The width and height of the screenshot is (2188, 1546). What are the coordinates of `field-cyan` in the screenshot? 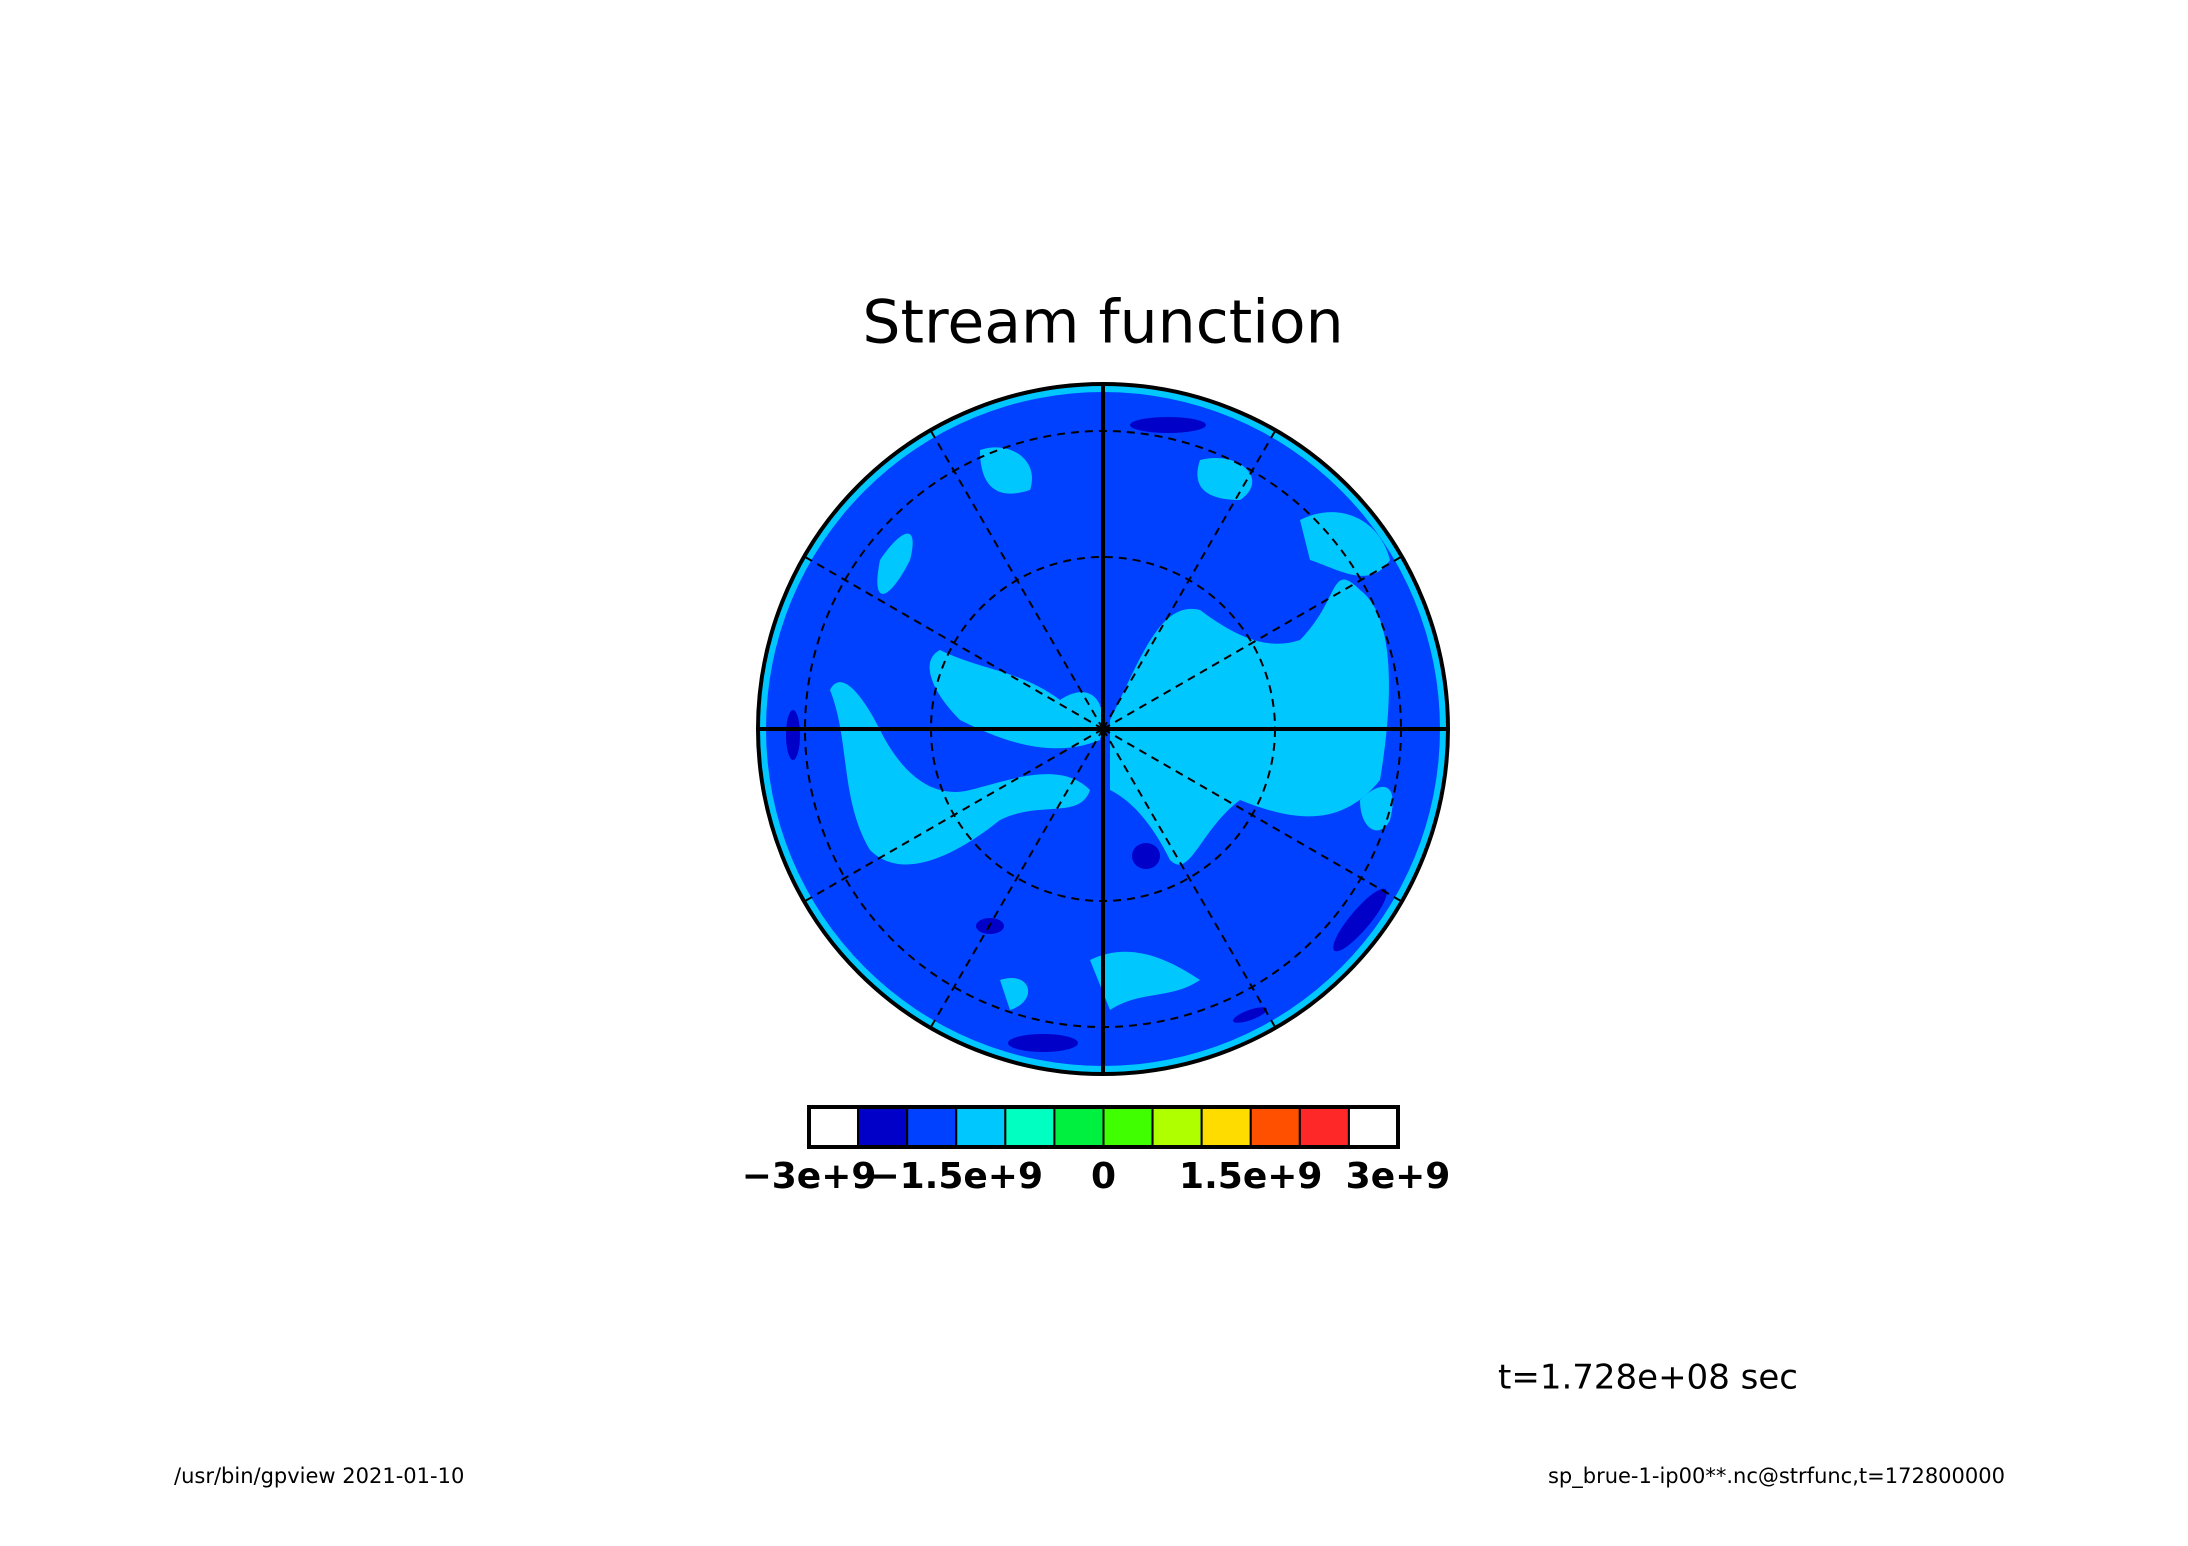 It's located at (1111, 728).